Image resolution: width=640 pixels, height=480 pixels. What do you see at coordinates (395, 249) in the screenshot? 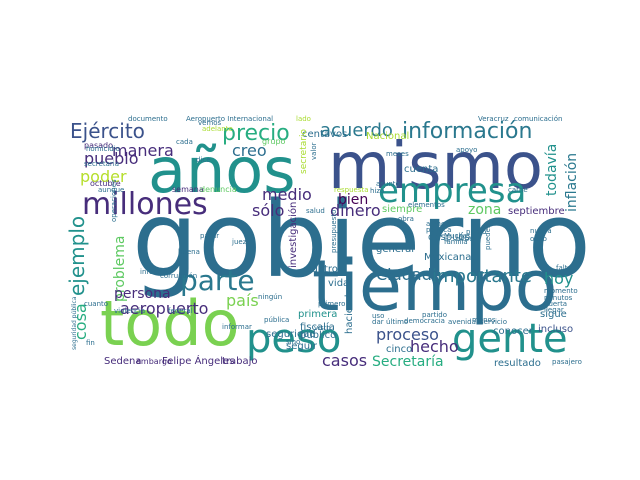
I see `word-general: general` at bounding box center [395, 249].